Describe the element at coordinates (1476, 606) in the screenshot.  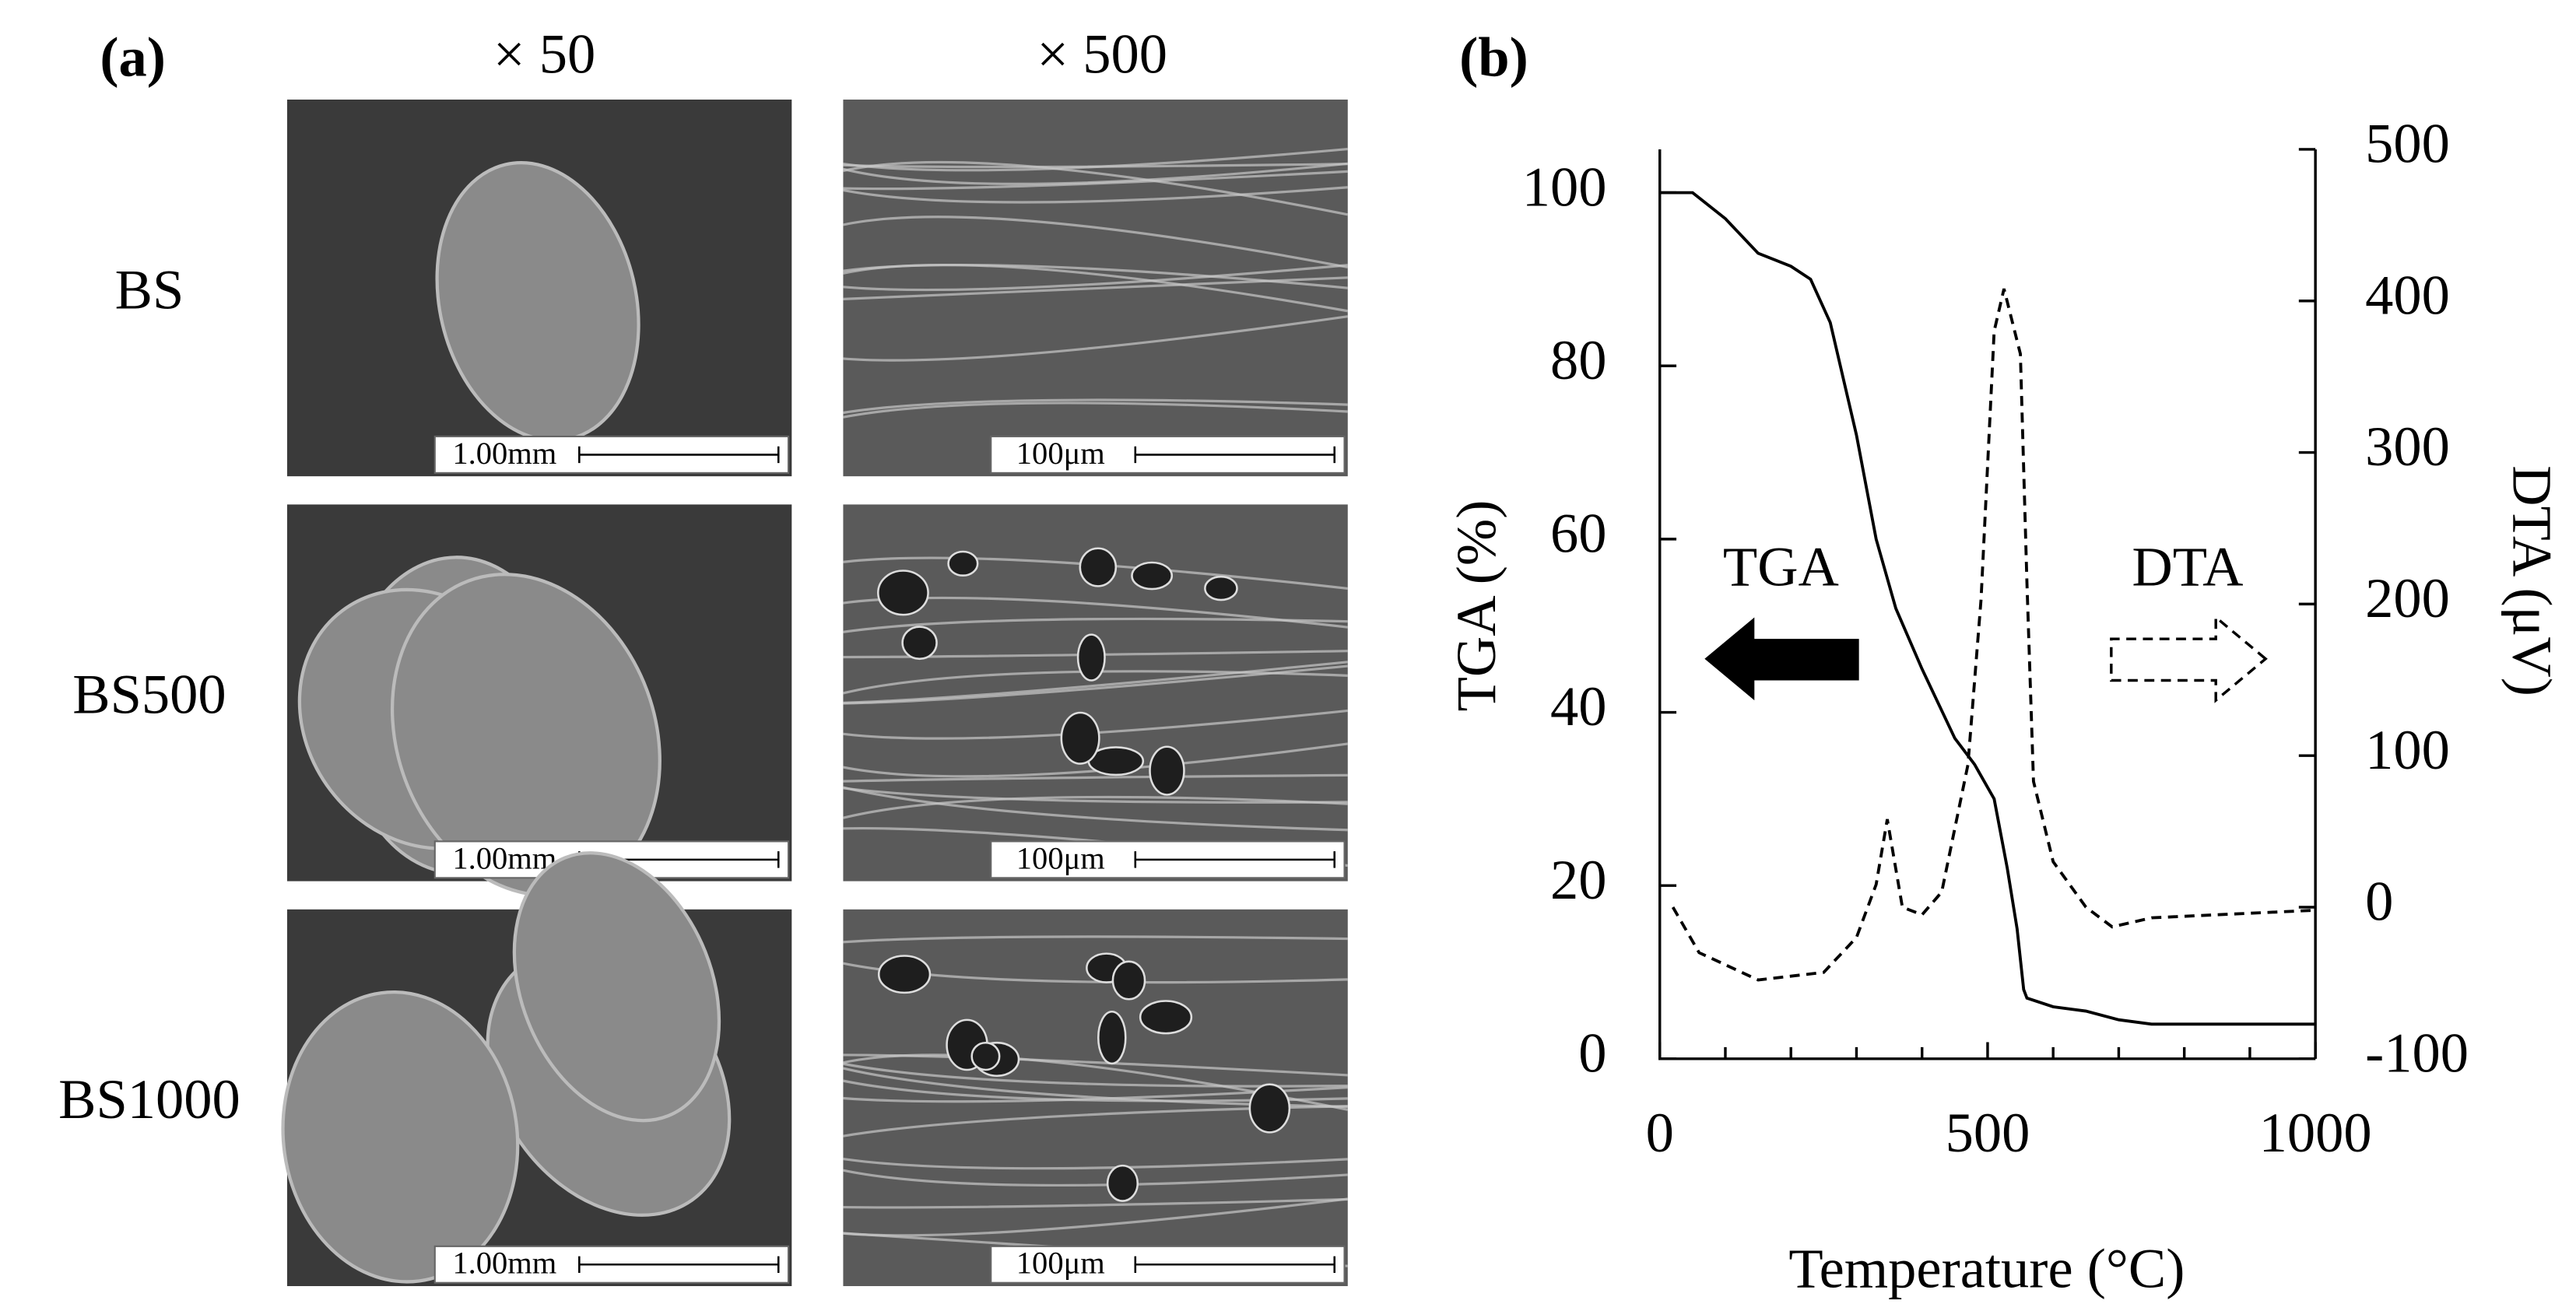
I see `y-axis-label: TGA (%)` at that location.